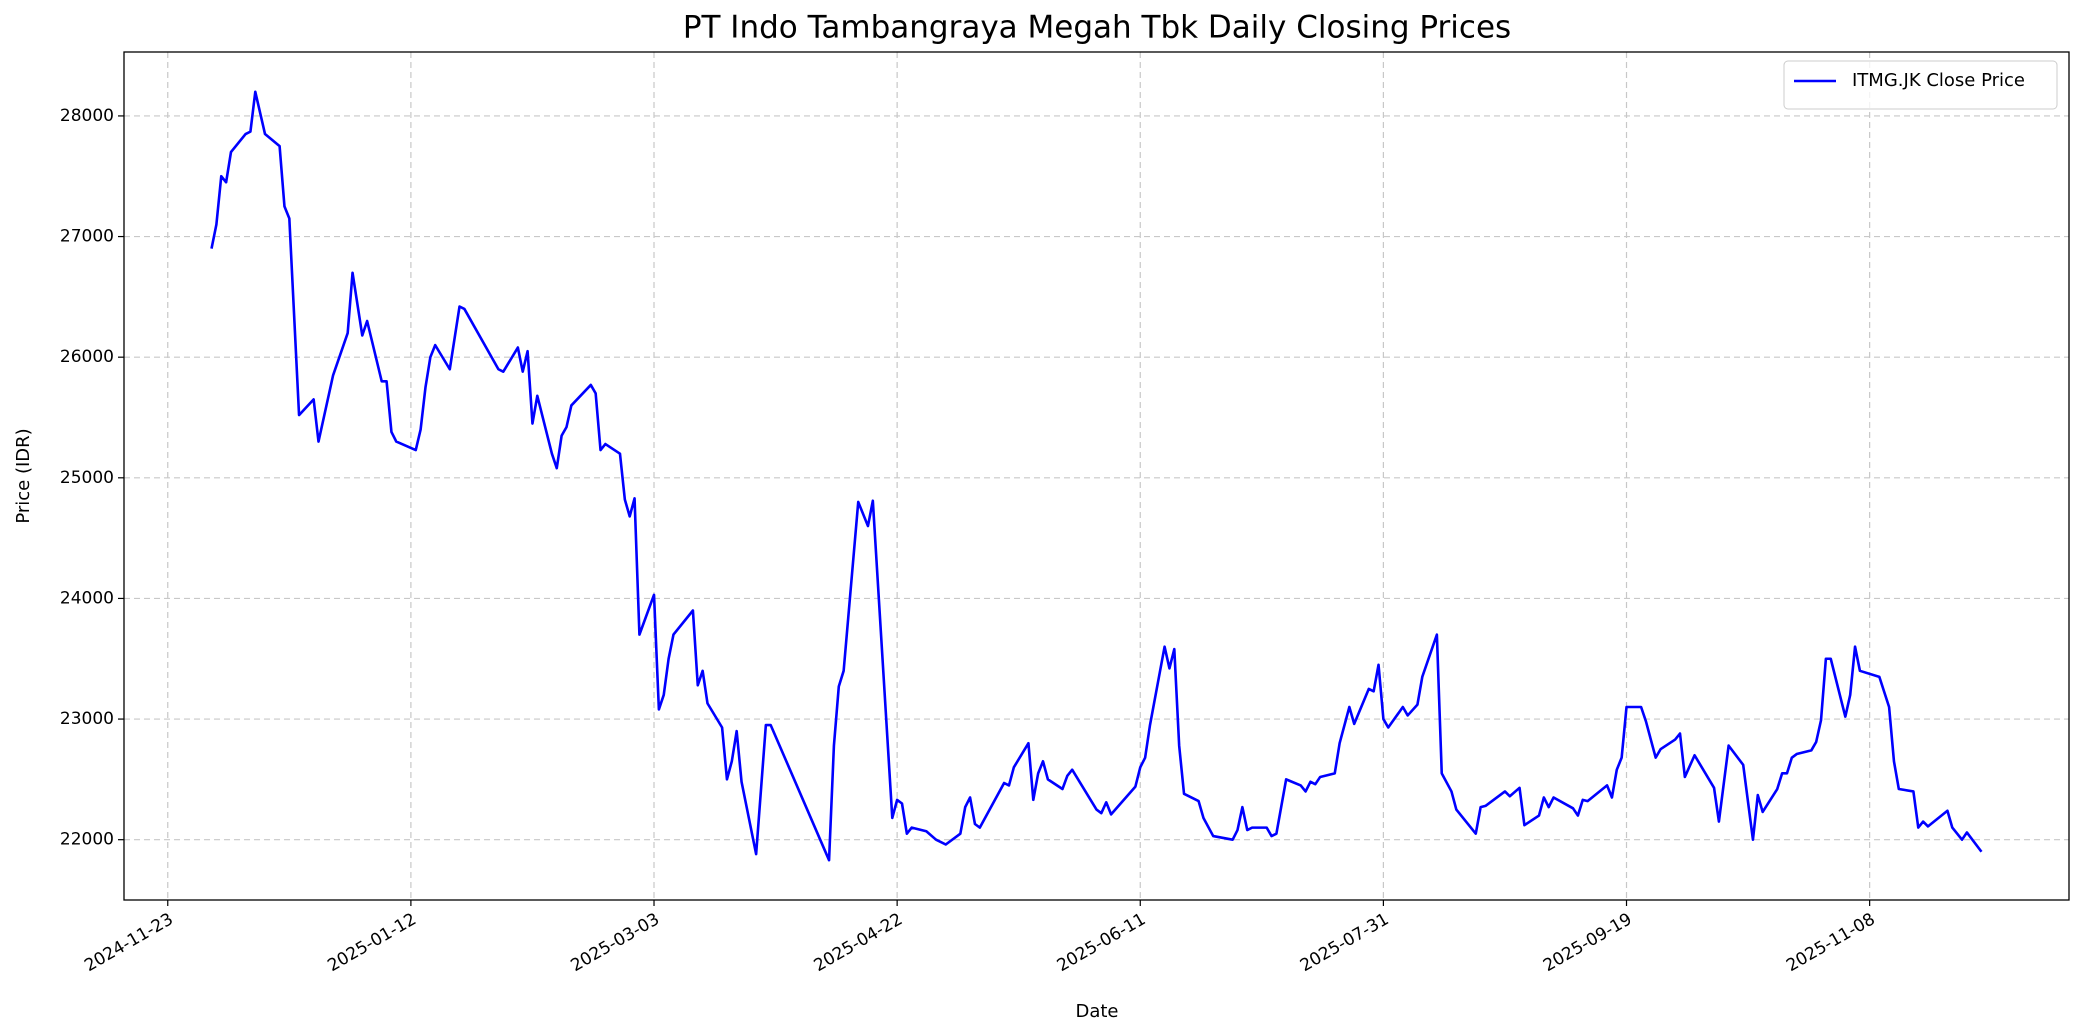 The height and width of the screenshot is (1035, 2084). I want to click on x-tick-label: 2025-06-11, so click(1102, 942).